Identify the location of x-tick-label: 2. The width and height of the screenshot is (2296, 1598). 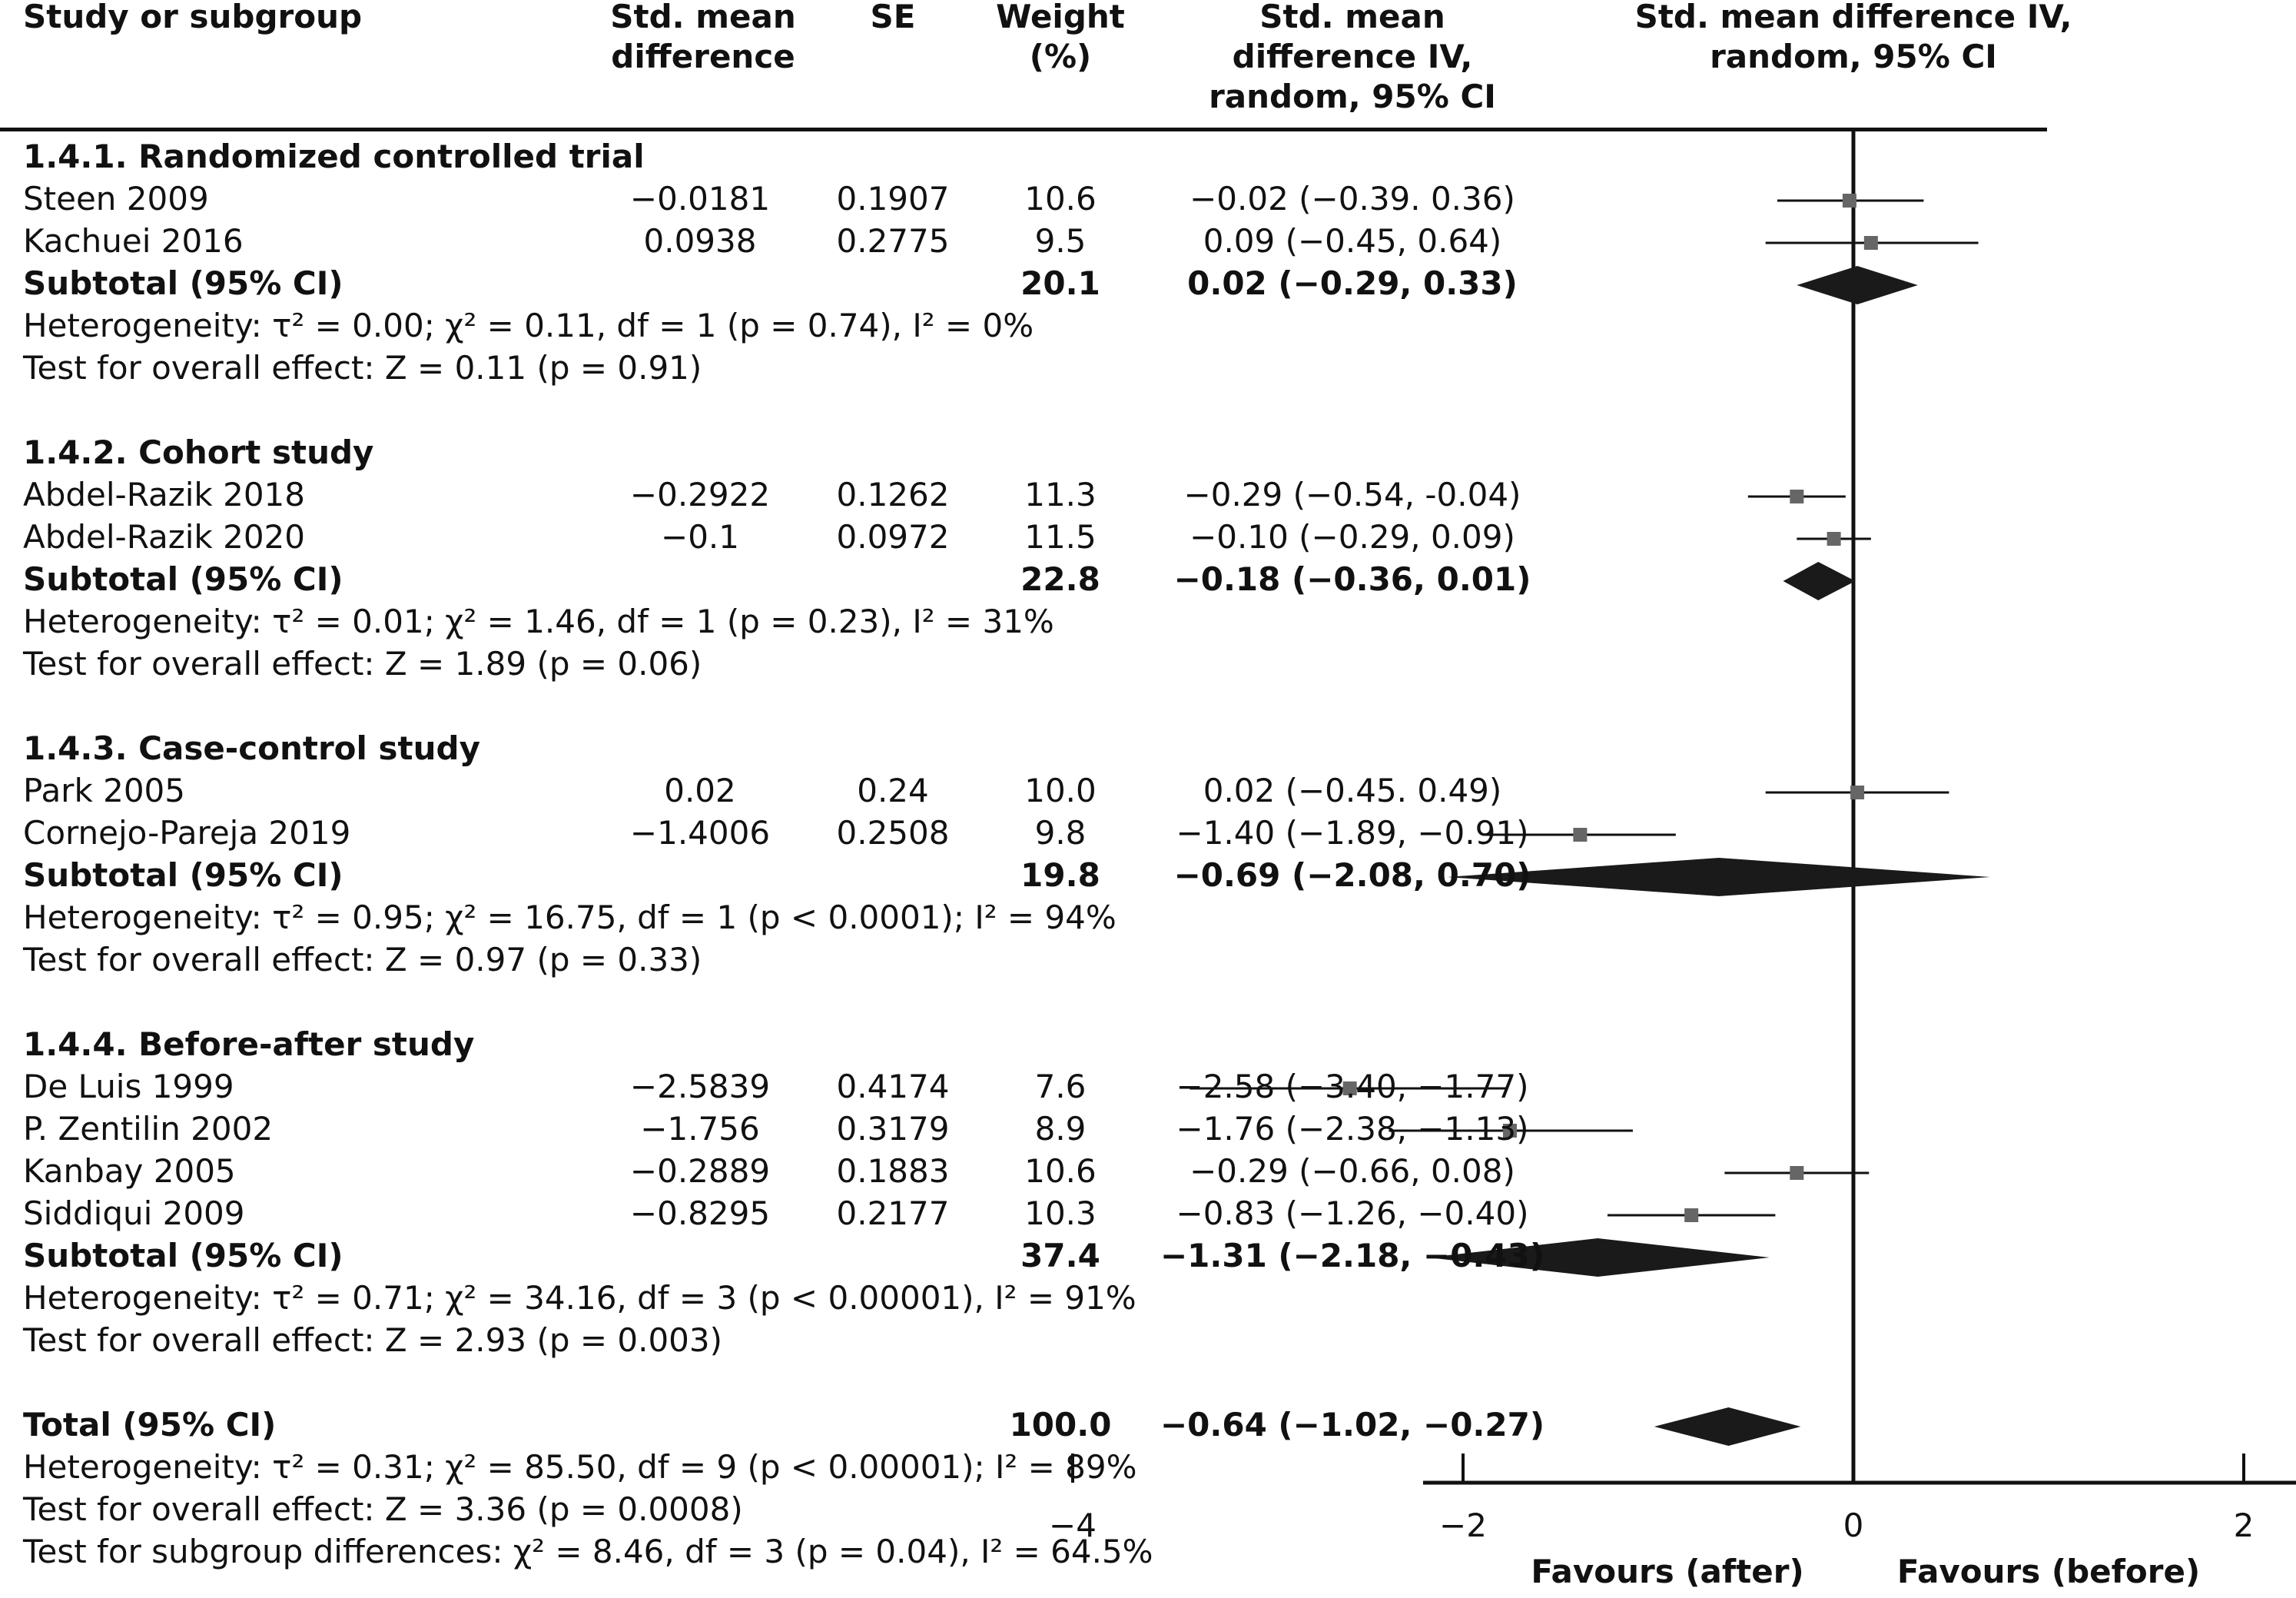
(2244, 1525).